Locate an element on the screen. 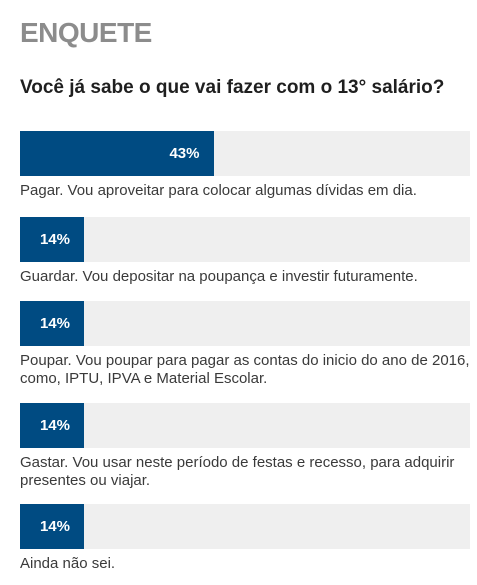 The width and height of the screenshot is (477, 585). result-percent: 43% is located at coordinates (184, 153).